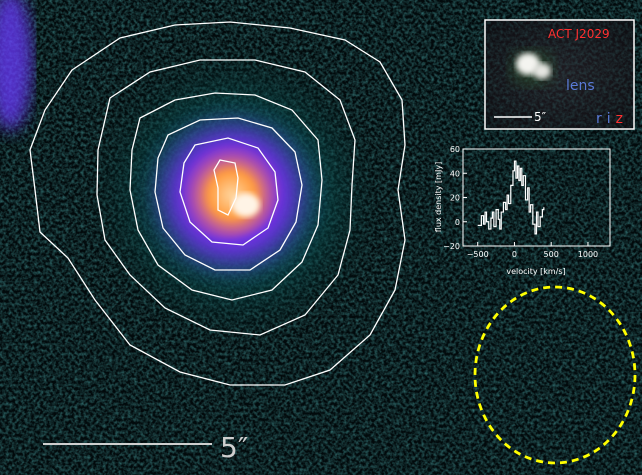 Image resolution: width=642 pixels, height=475 pixels. Describe the element at coordinates (588, 254) in the screenshot. I see `spectrum-xtick-label: 1000` at that location.